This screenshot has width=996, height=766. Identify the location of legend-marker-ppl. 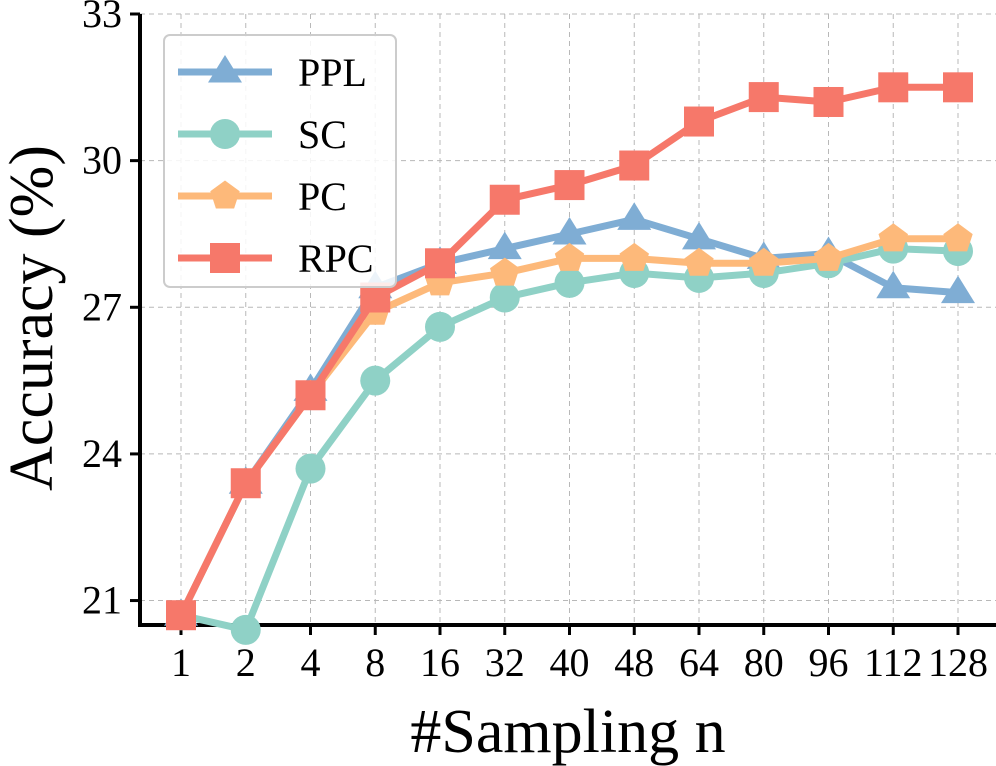
(225, 69).